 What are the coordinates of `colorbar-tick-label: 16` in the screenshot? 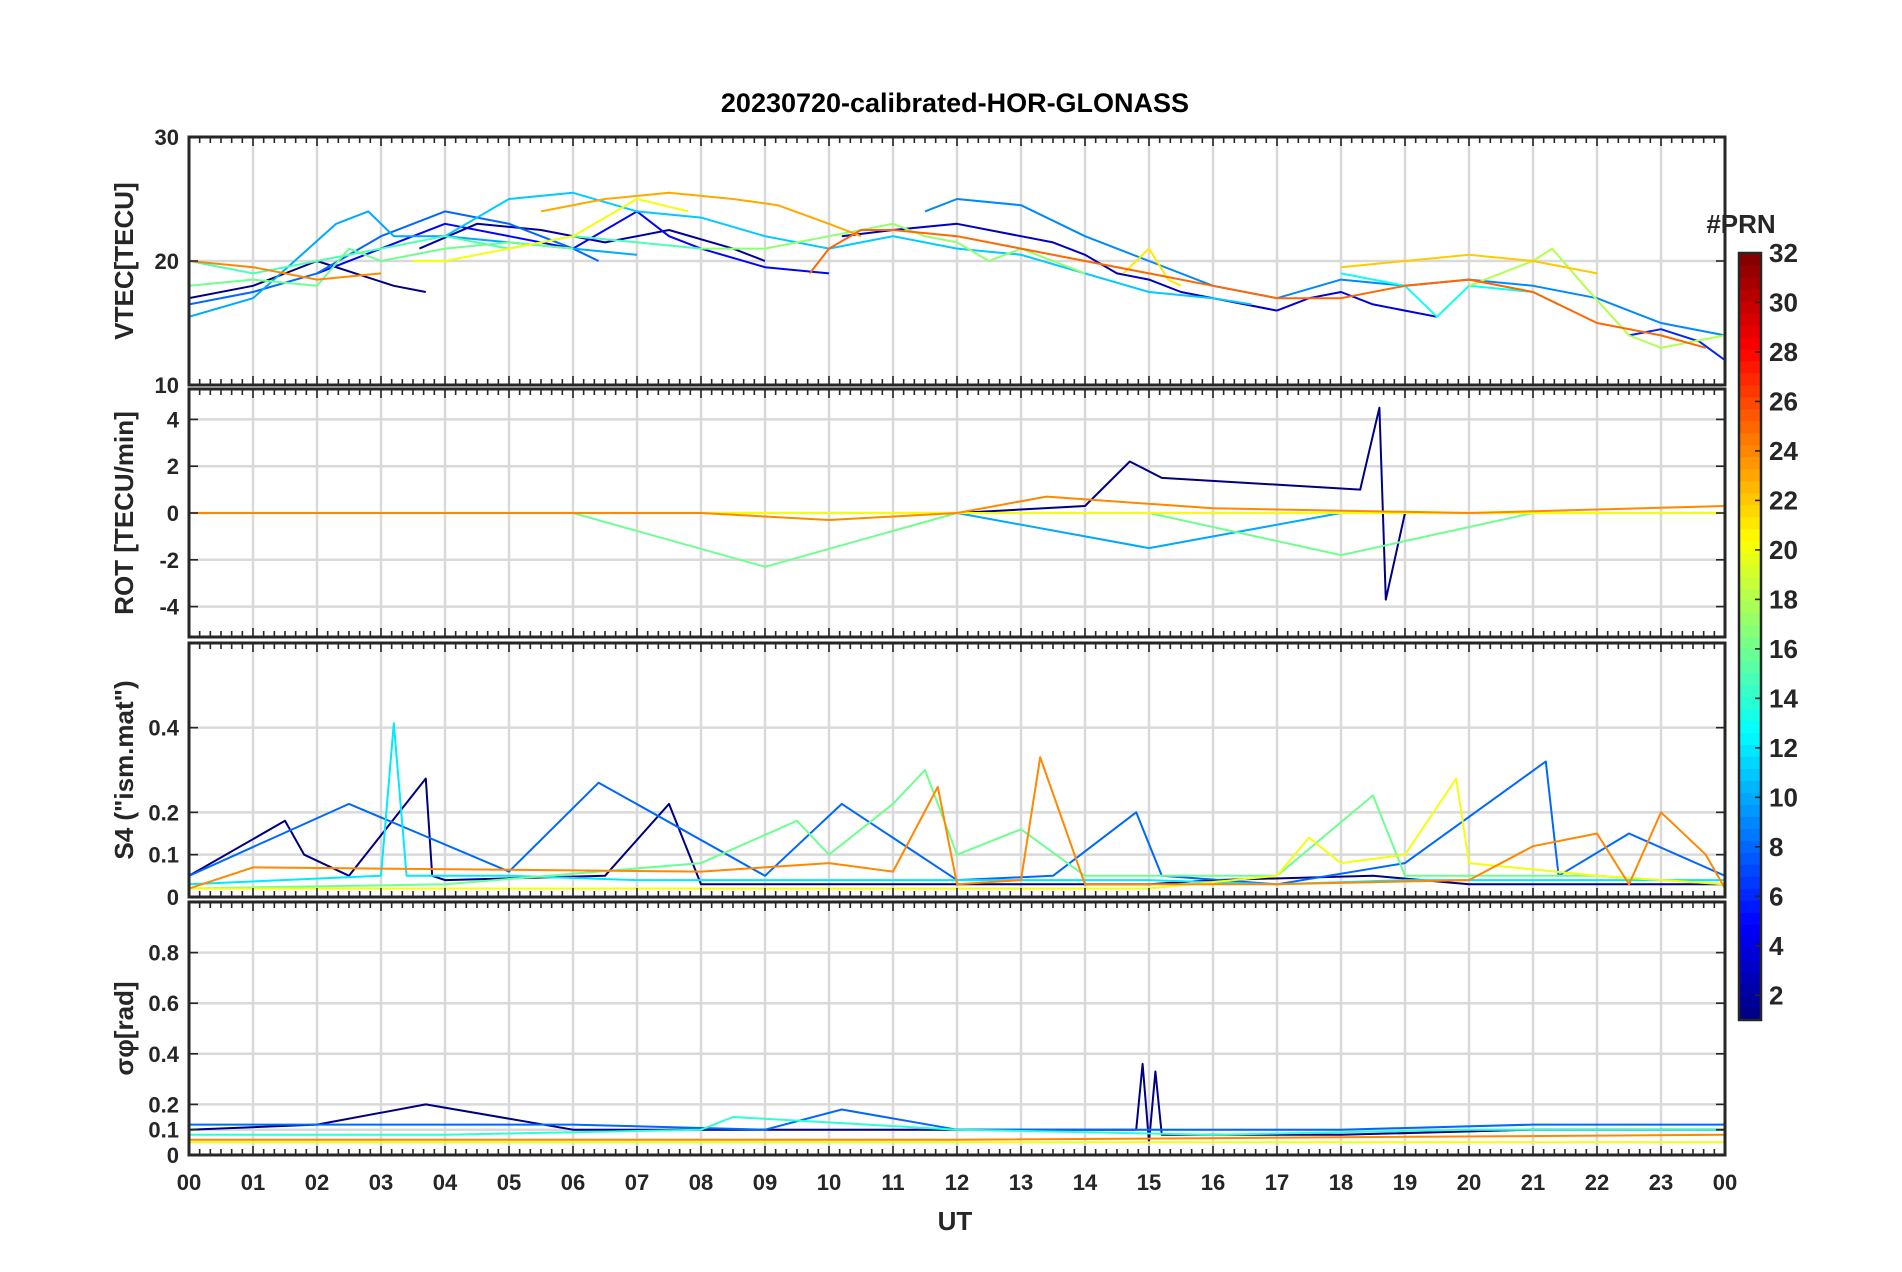 It's located at (1783, 649).